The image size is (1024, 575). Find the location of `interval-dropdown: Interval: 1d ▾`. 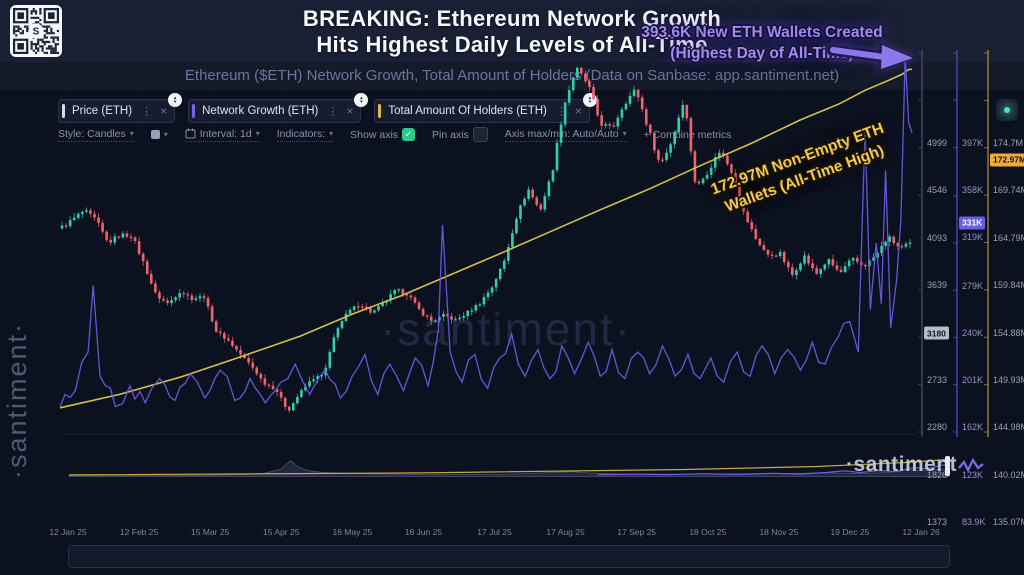

interval-dropdown: Interval: 1d ▾ is located at coordinates (222, 135).